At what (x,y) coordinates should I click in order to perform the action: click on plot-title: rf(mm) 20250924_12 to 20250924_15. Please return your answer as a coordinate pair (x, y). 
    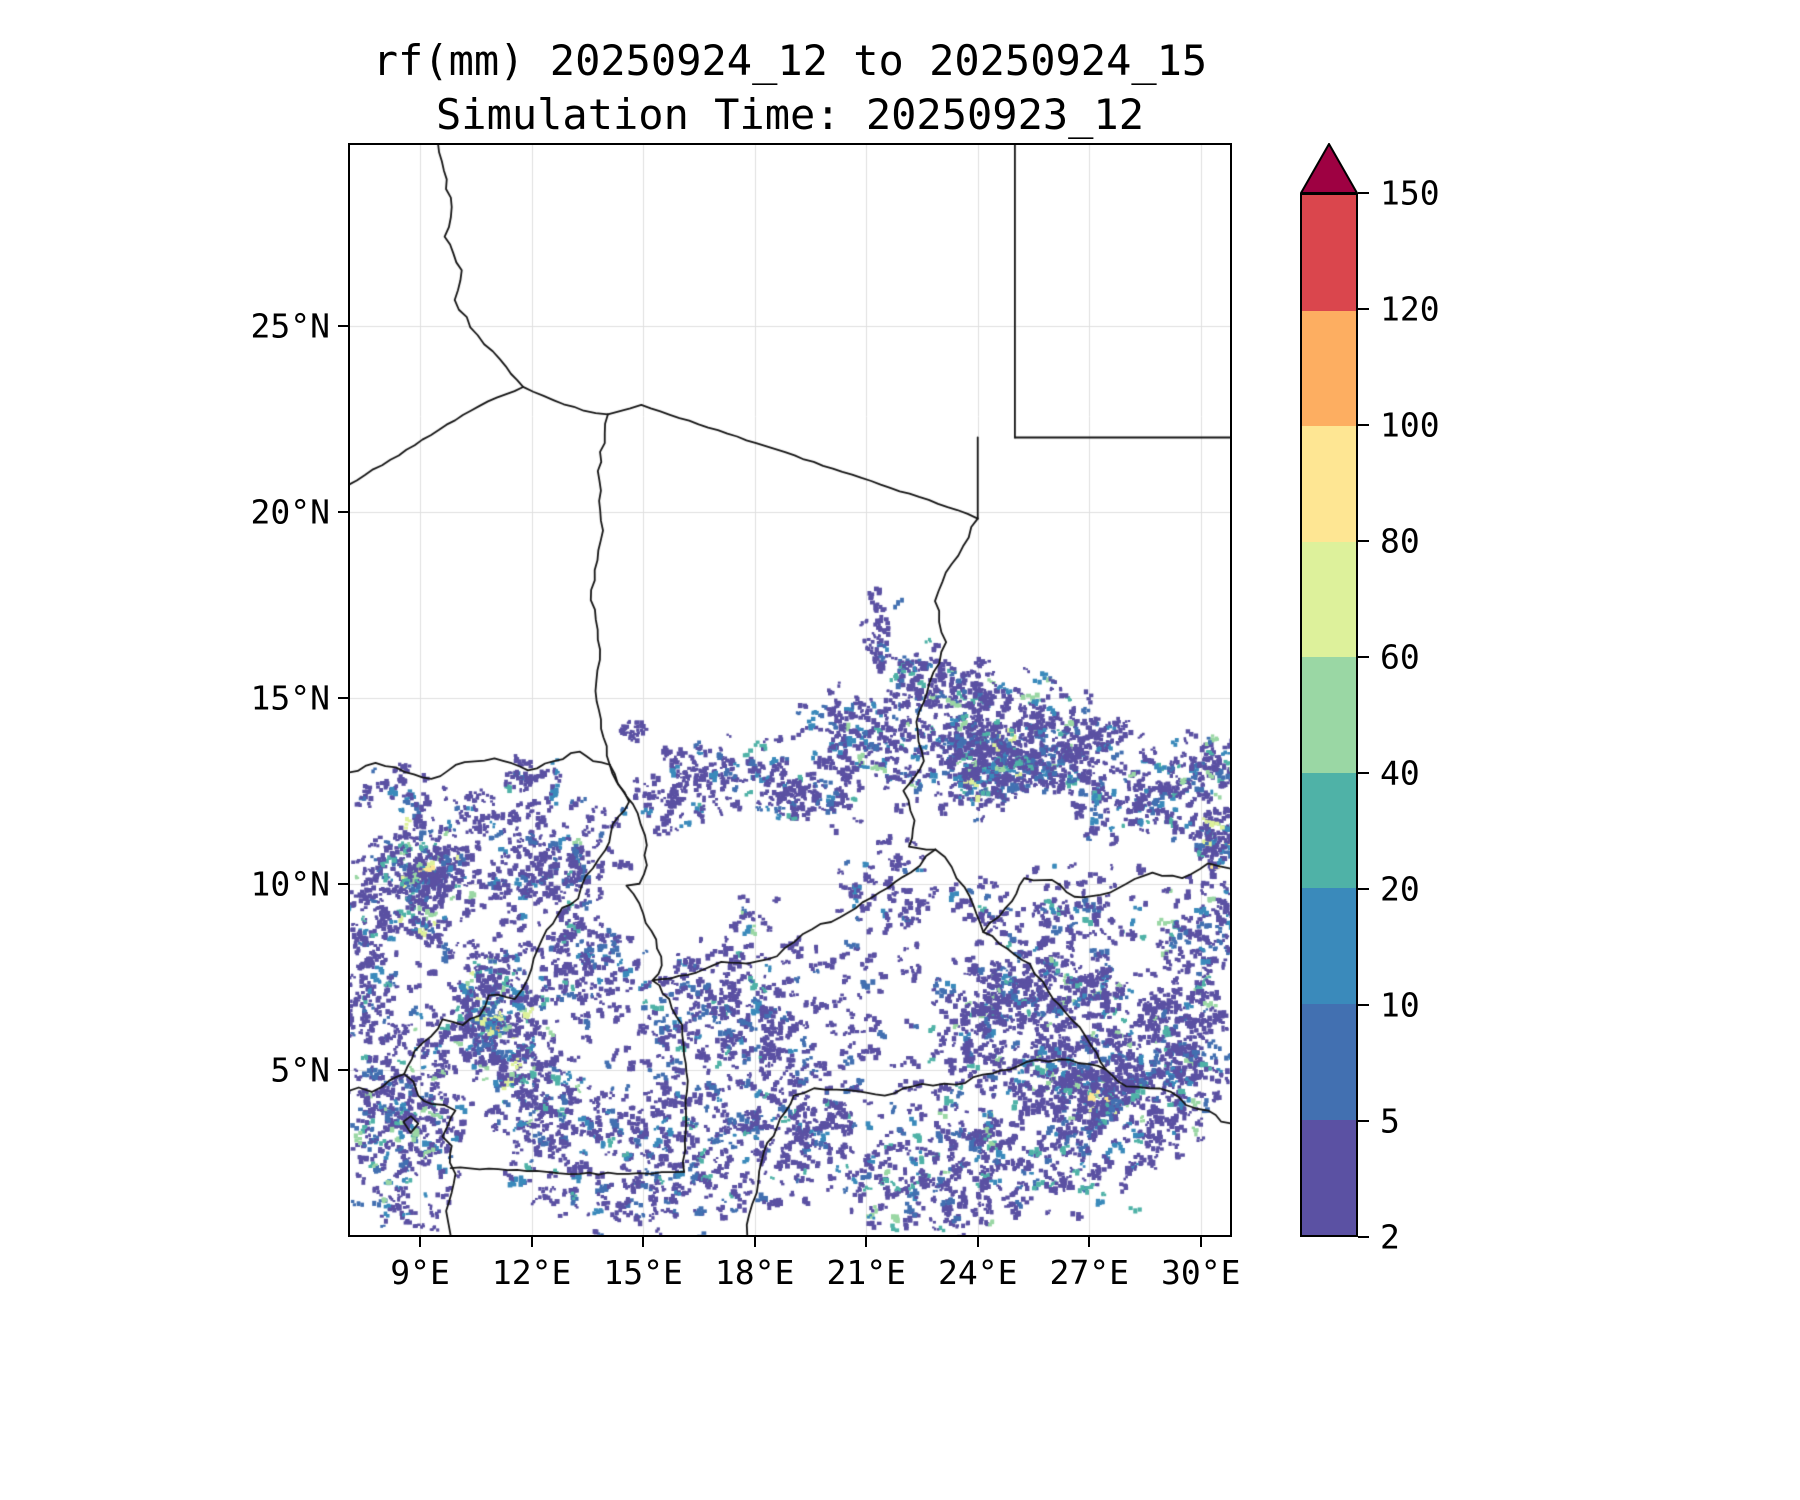
    Looking at the image, I should click on (790, 60).